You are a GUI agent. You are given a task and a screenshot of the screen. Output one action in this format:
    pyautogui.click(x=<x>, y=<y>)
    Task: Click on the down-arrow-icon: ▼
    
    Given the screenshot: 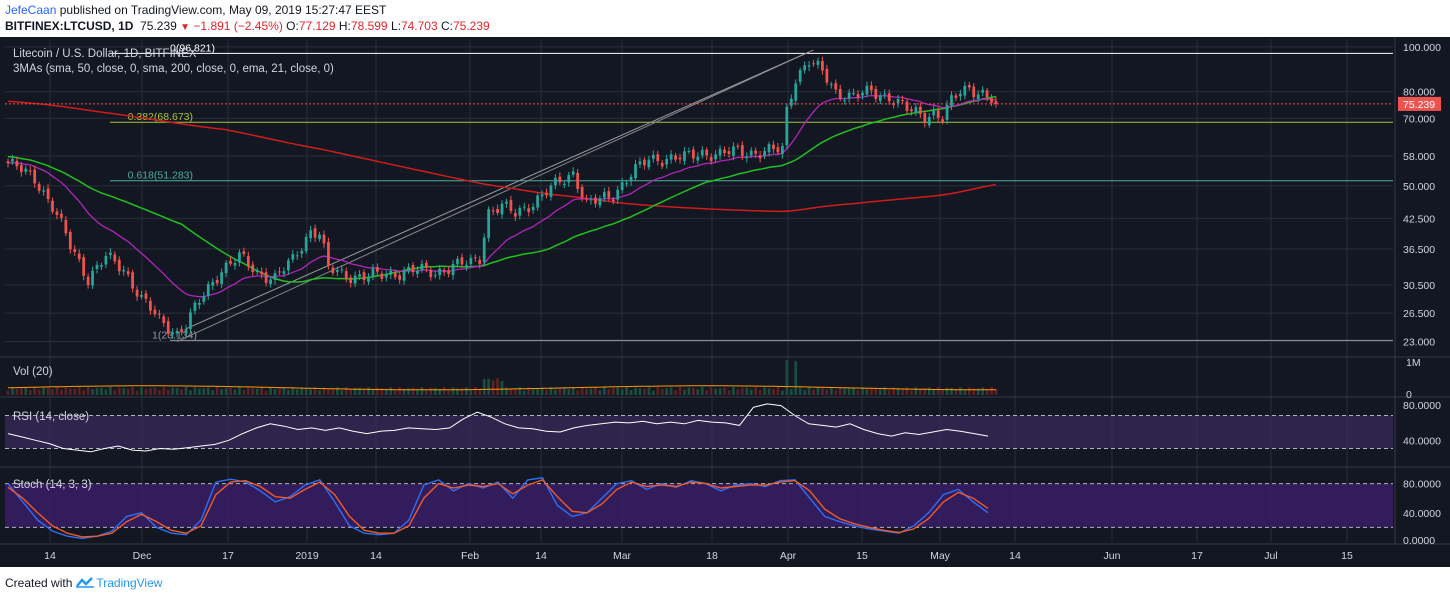 What is the action you would take?
    pyautogui.click(x=185, y=27)
    